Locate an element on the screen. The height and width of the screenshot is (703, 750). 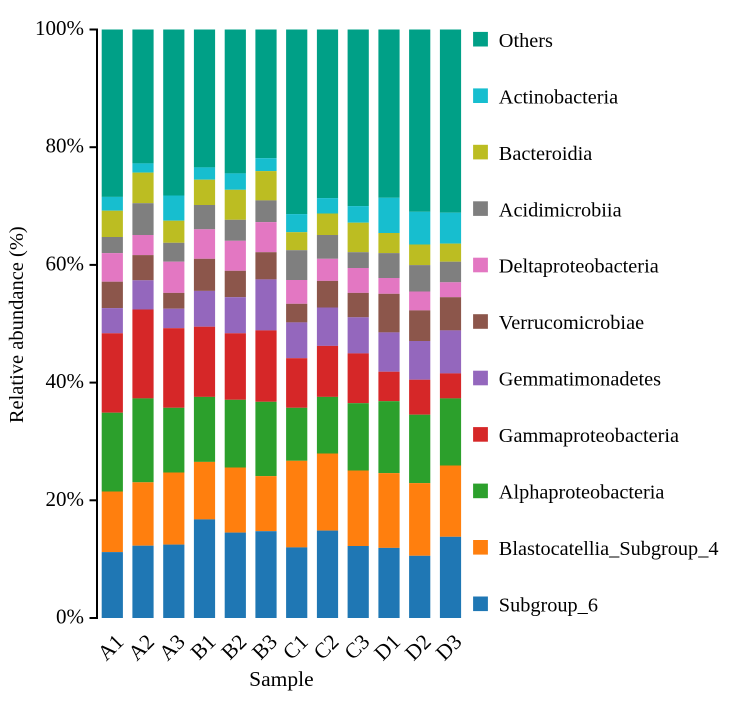
svg-text: Gammaproteobacteria is located at coordinates (589, 436).